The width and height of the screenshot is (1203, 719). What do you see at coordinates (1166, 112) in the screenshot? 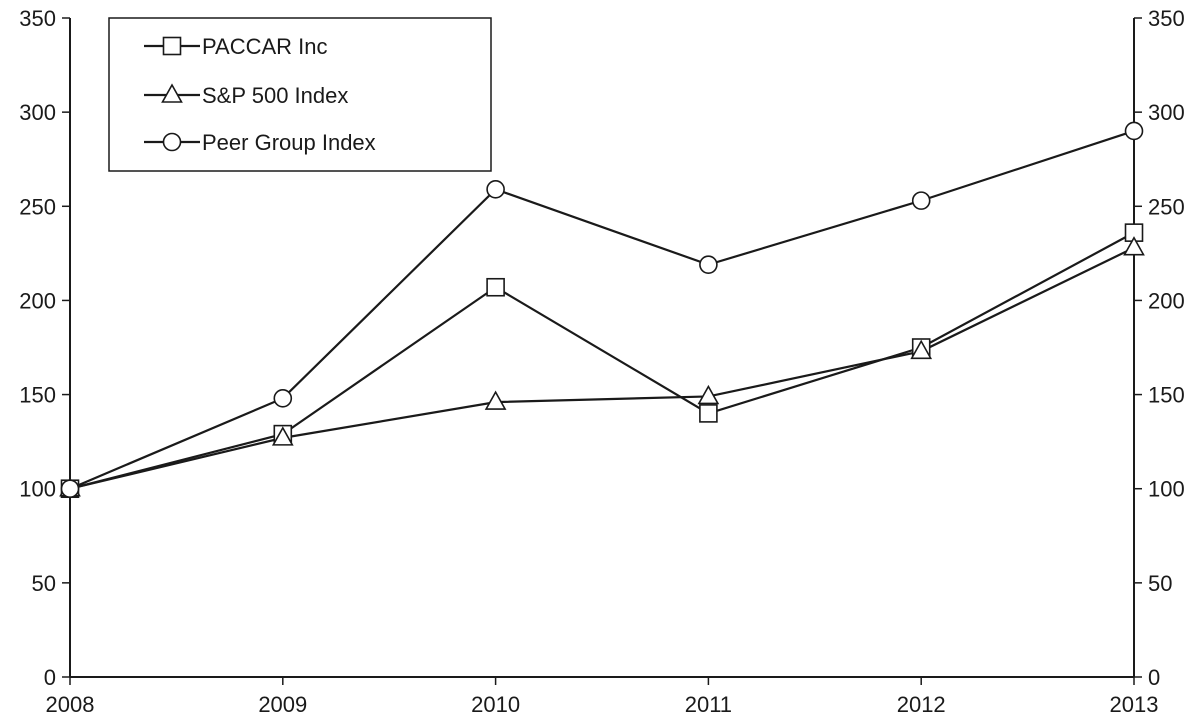
I see `y-tick-label-right: 300` at bounding box center [1166, 112].